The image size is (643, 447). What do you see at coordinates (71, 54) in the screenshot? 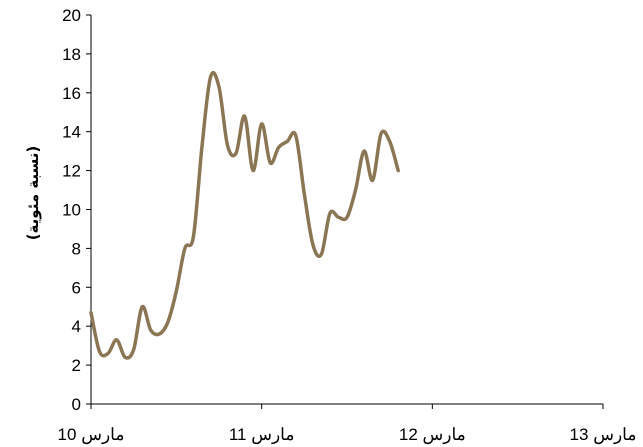
I see `y-tick-label: 18` at bounding box center [71, 54].